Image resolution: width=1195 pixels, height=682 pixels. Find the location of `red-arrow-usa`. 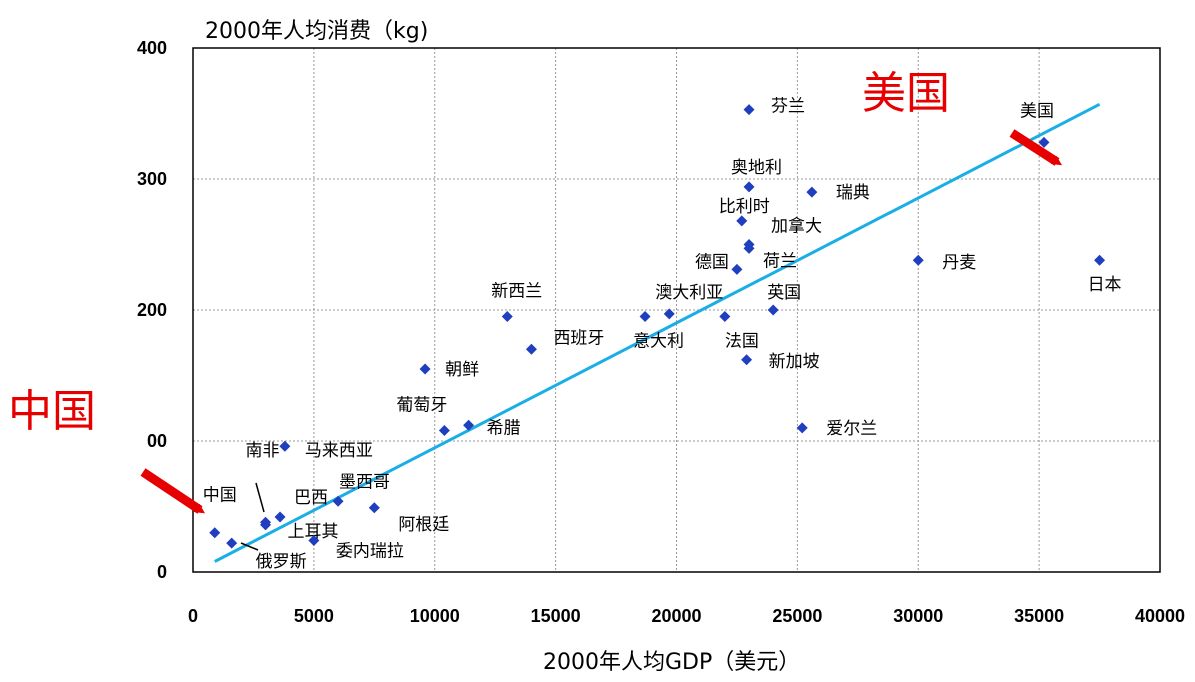

red-arrow-usa is located at coordinates (1036, 147).